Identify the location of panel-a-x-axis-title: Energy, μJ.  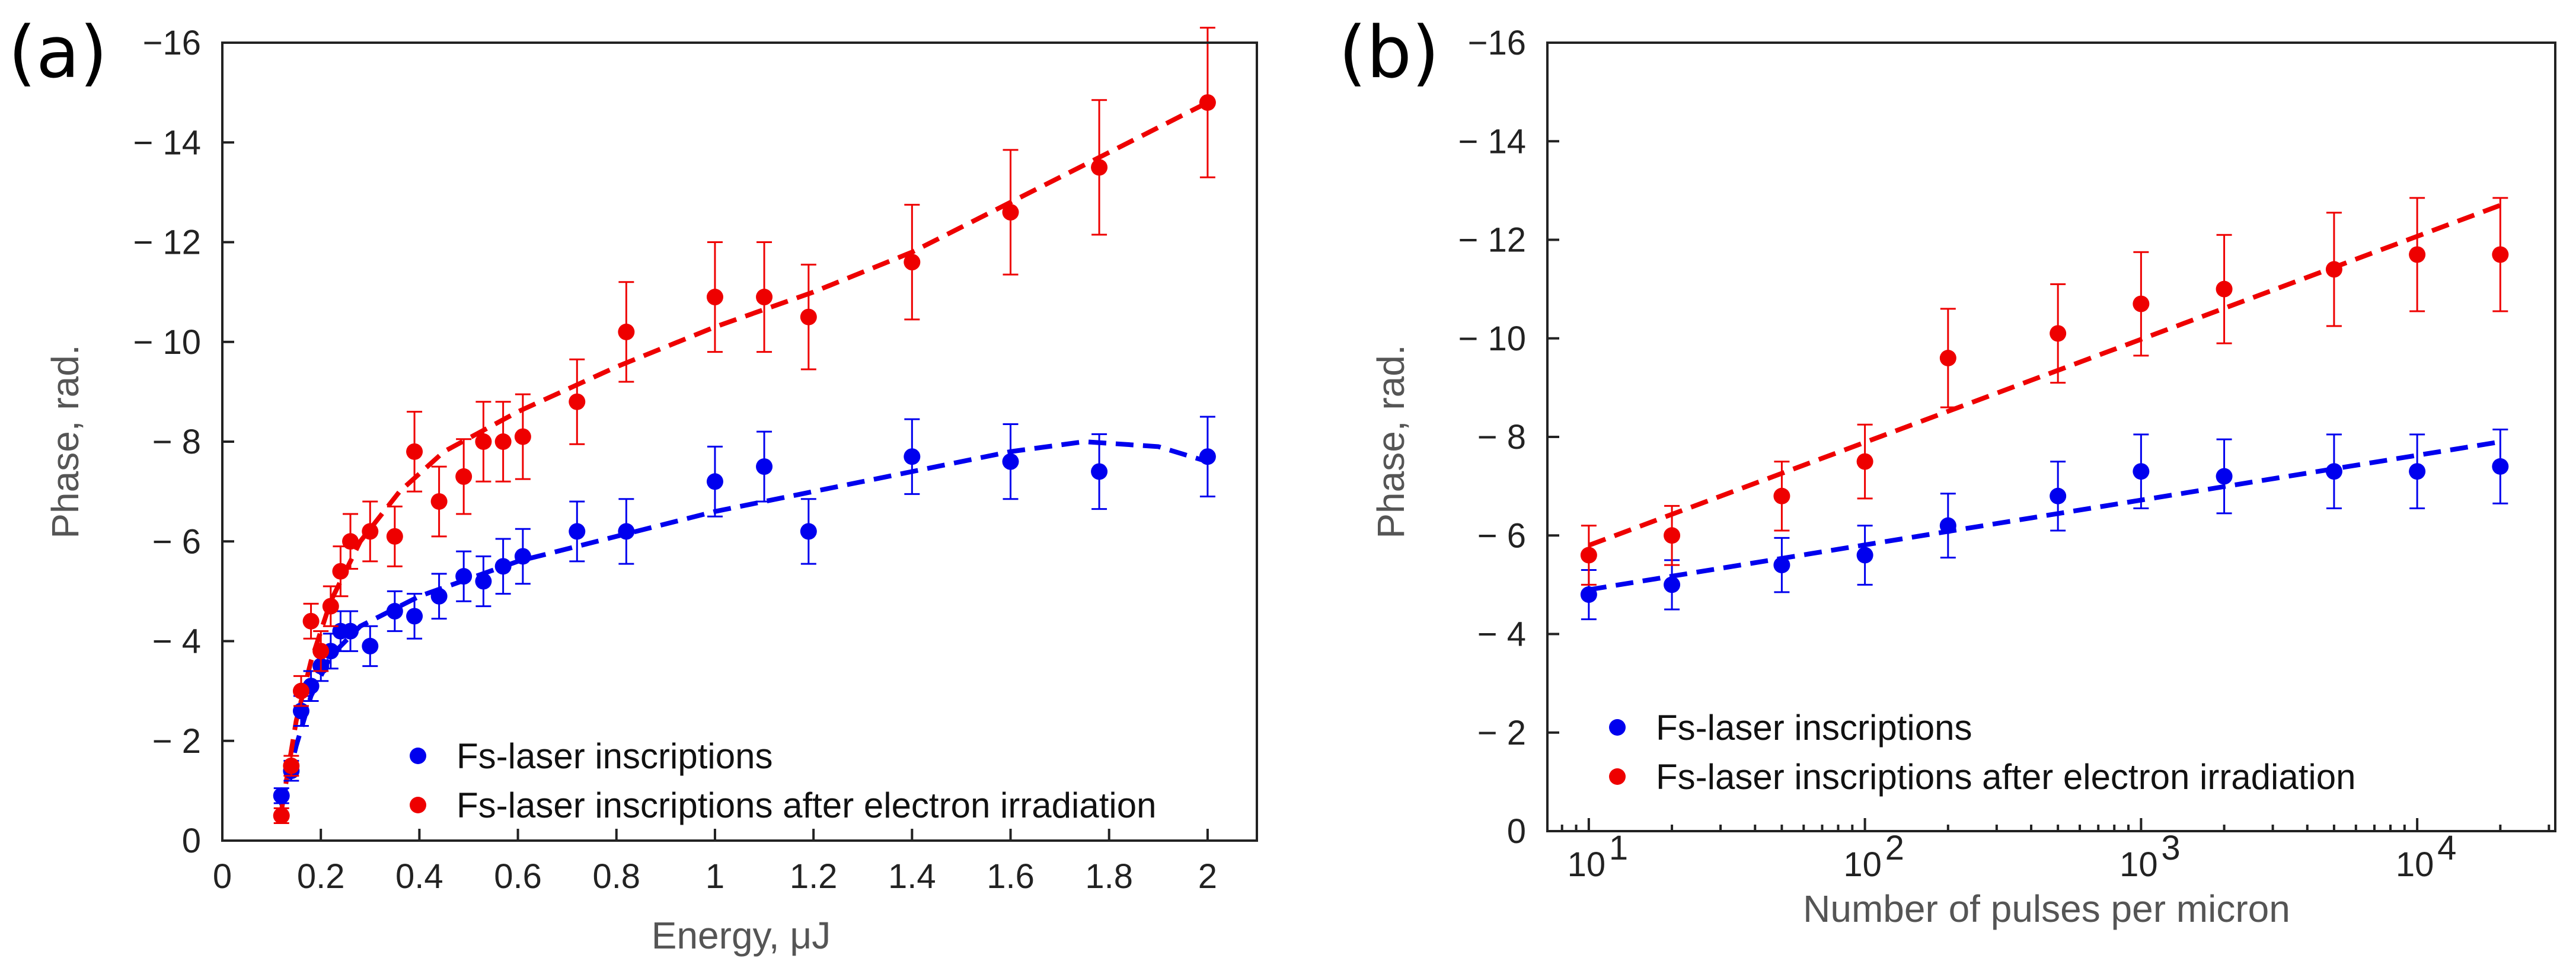
(741, 935).